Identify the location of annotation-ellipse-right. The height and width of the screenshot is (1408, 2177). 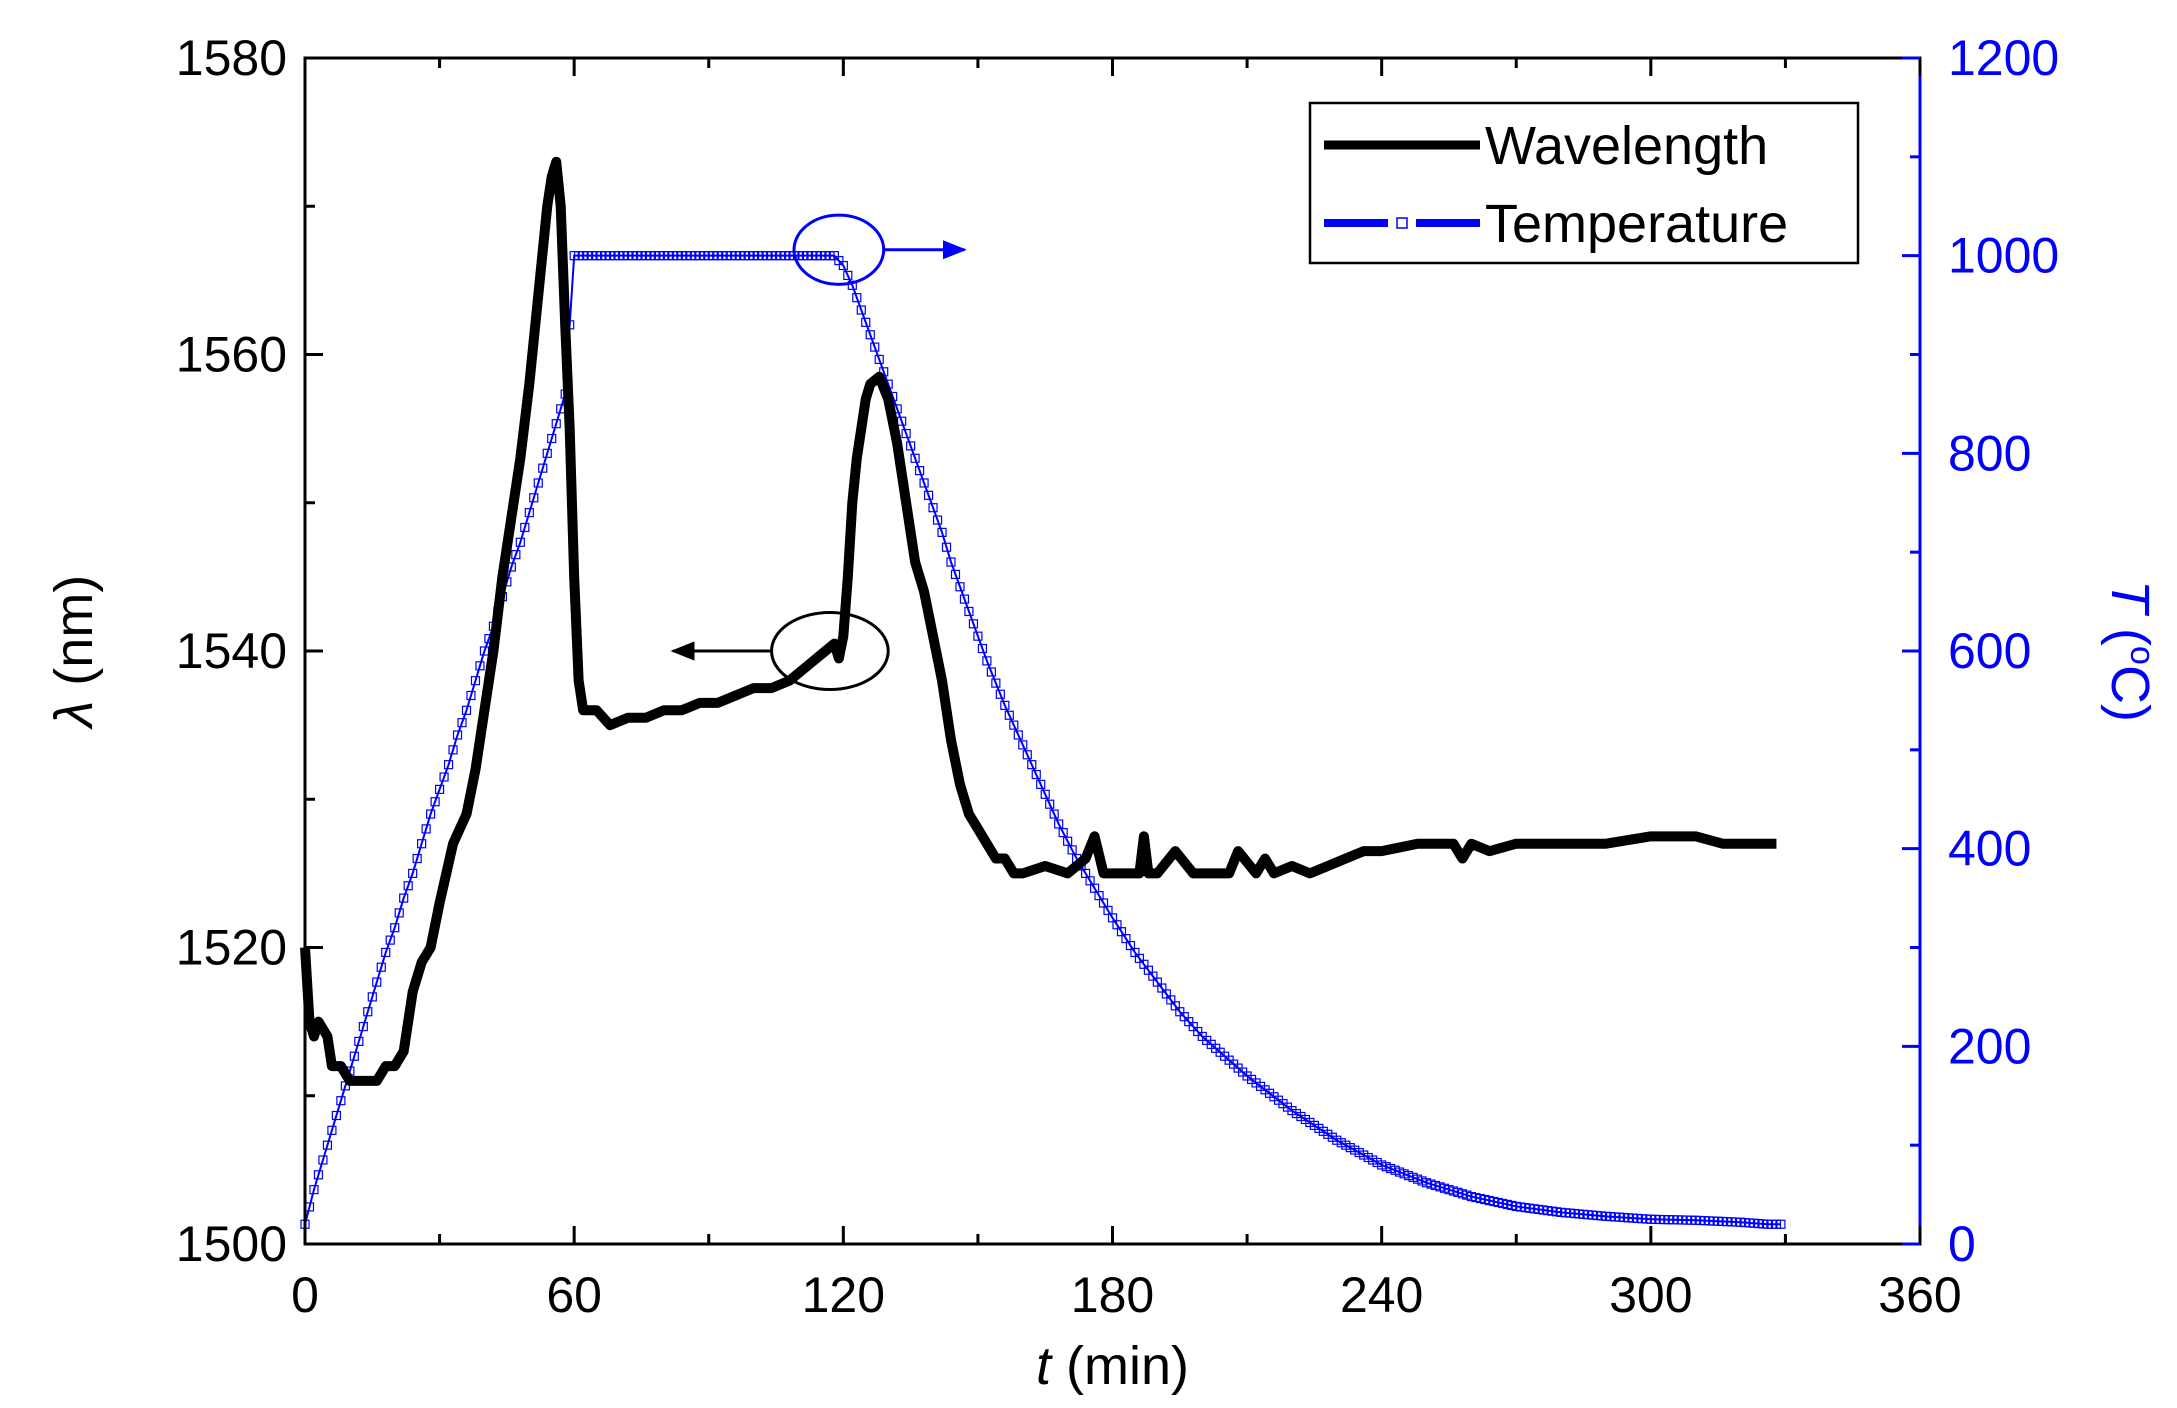
(839, 249).